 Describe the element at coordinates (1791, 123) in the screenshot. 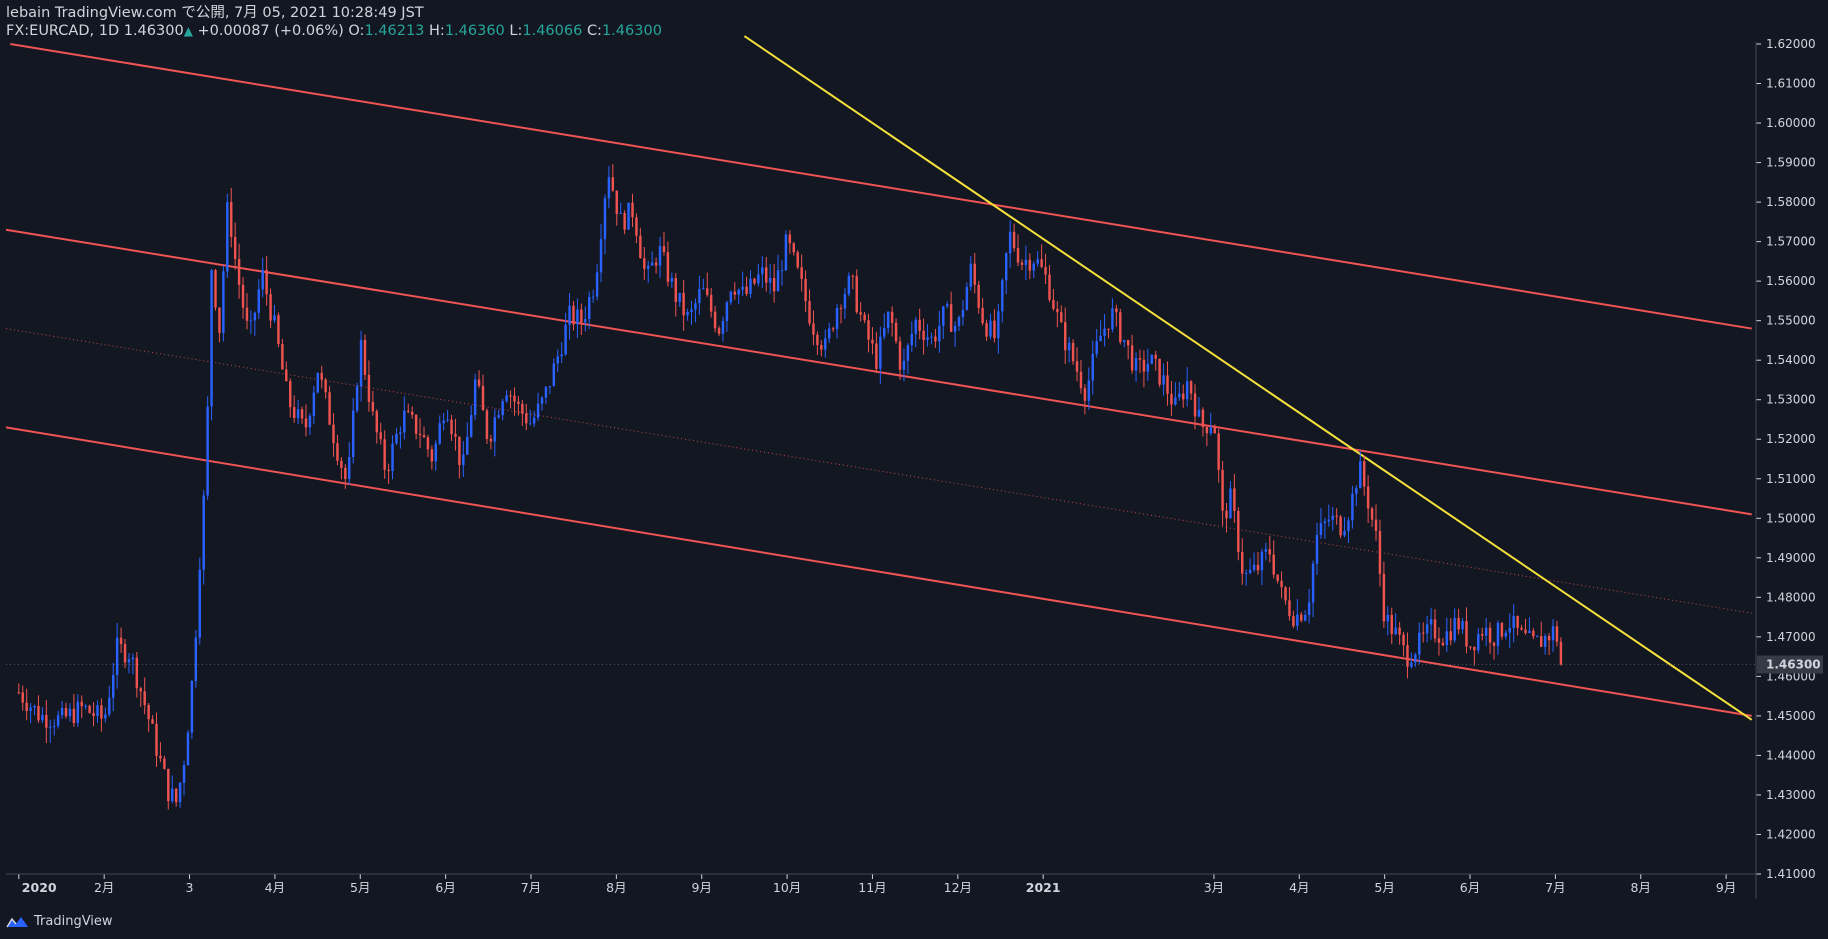

I see `y-tick-label: 1.60000` at that location.